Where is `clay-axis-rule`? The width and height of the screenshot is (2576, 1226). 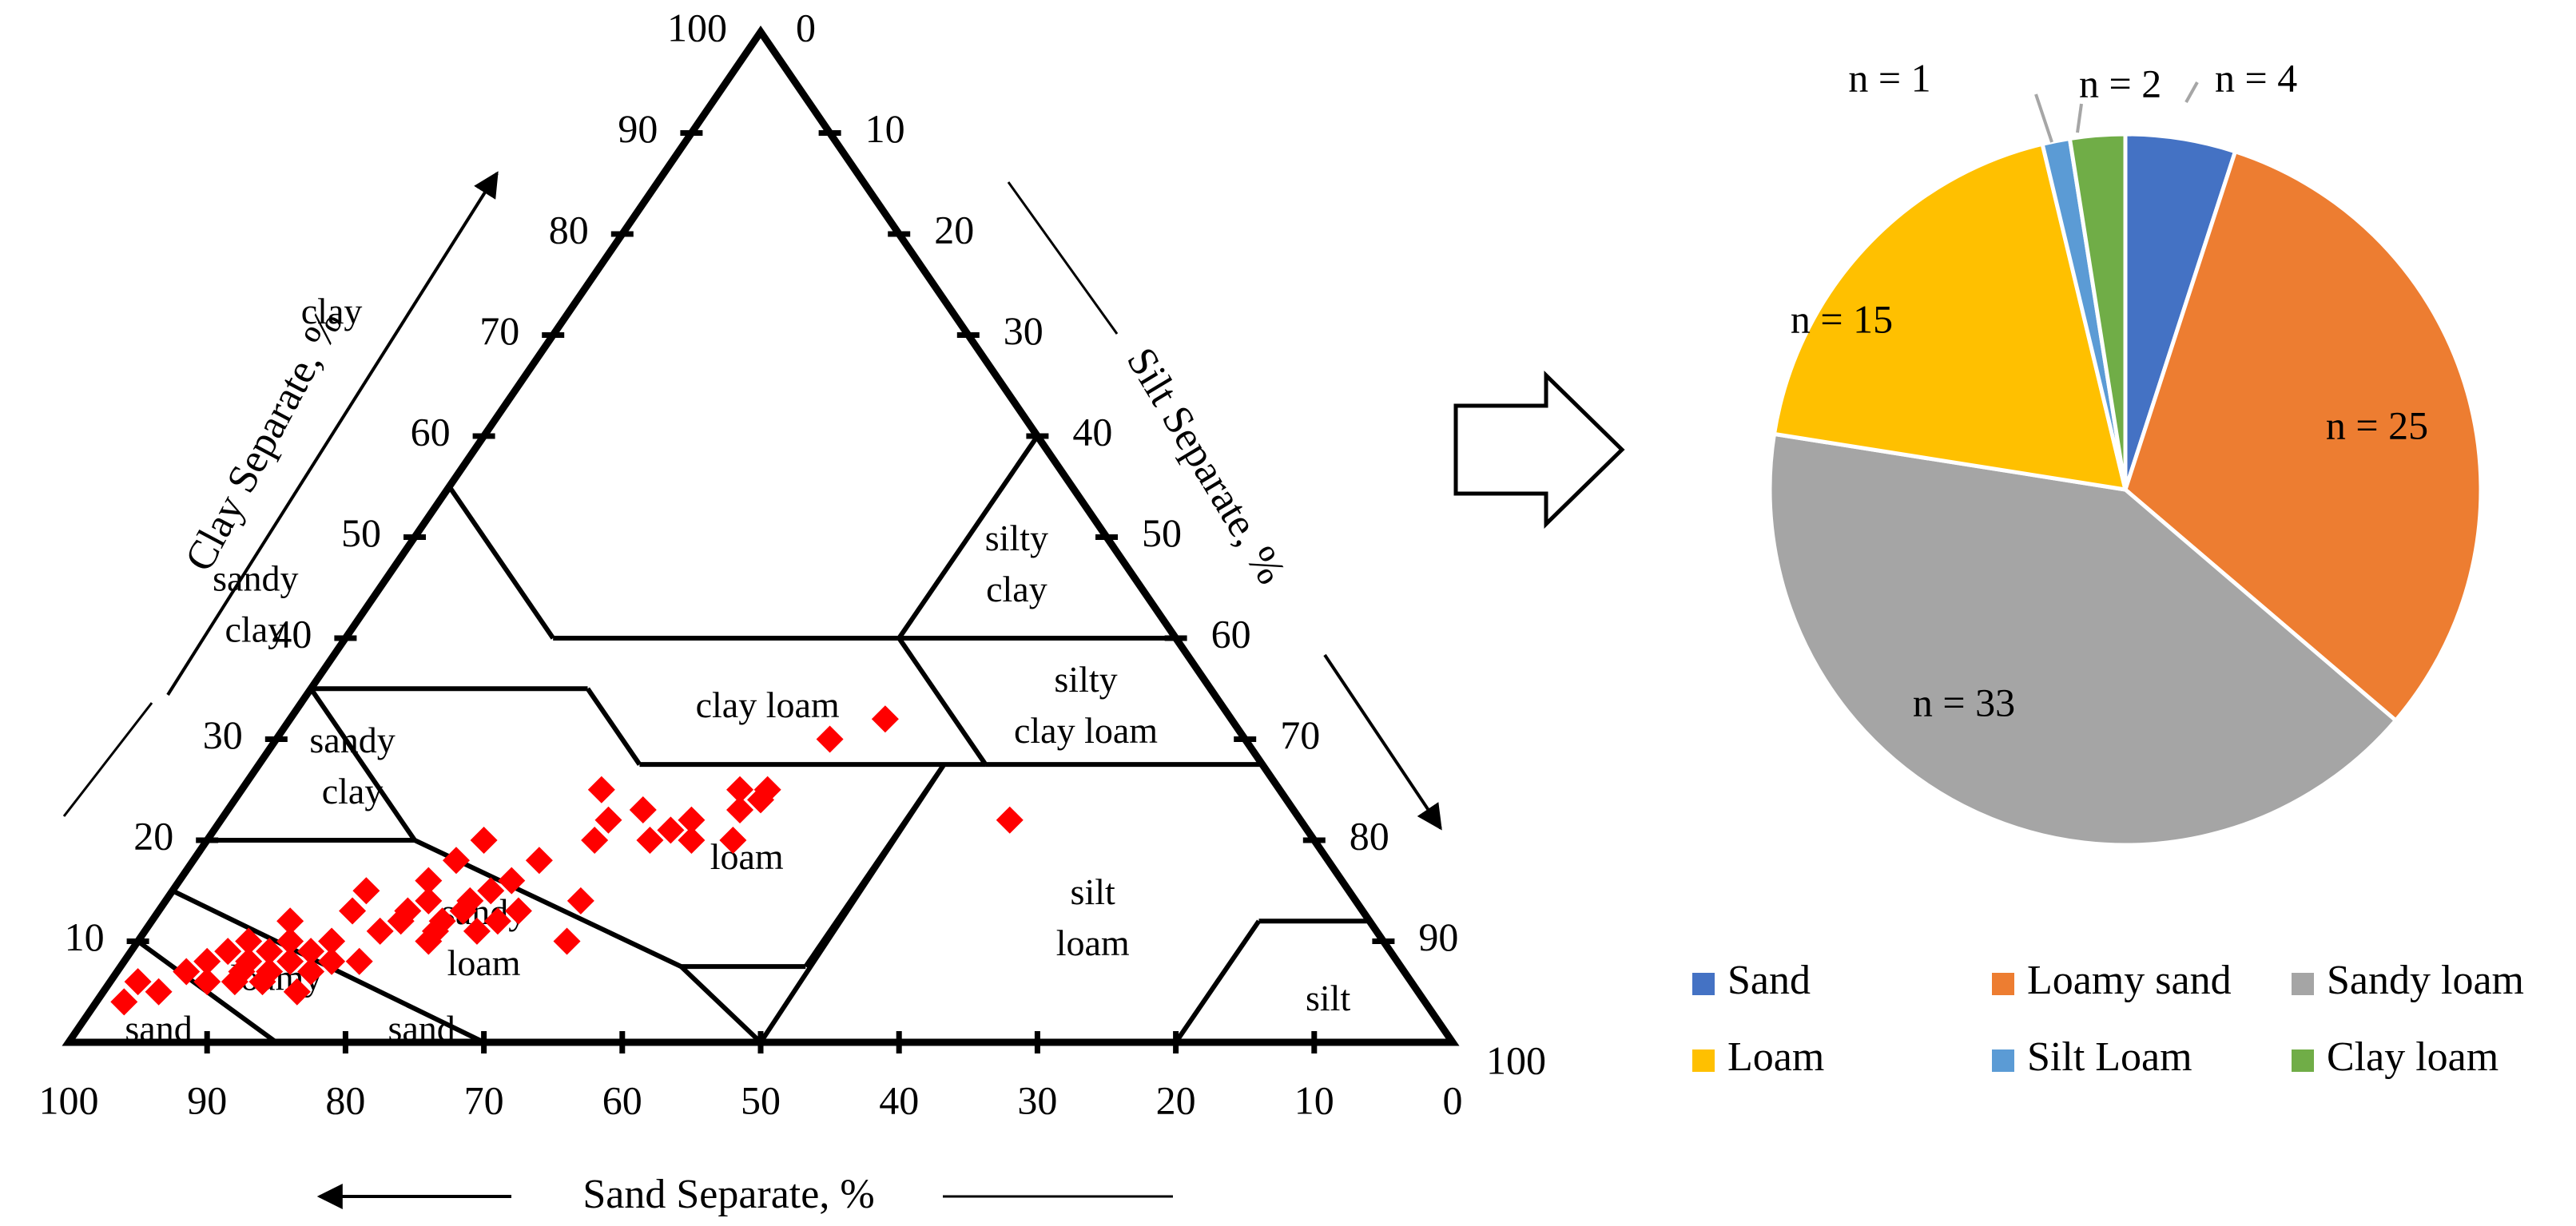 clay-axis-rule is located at coordinates (107, 759).